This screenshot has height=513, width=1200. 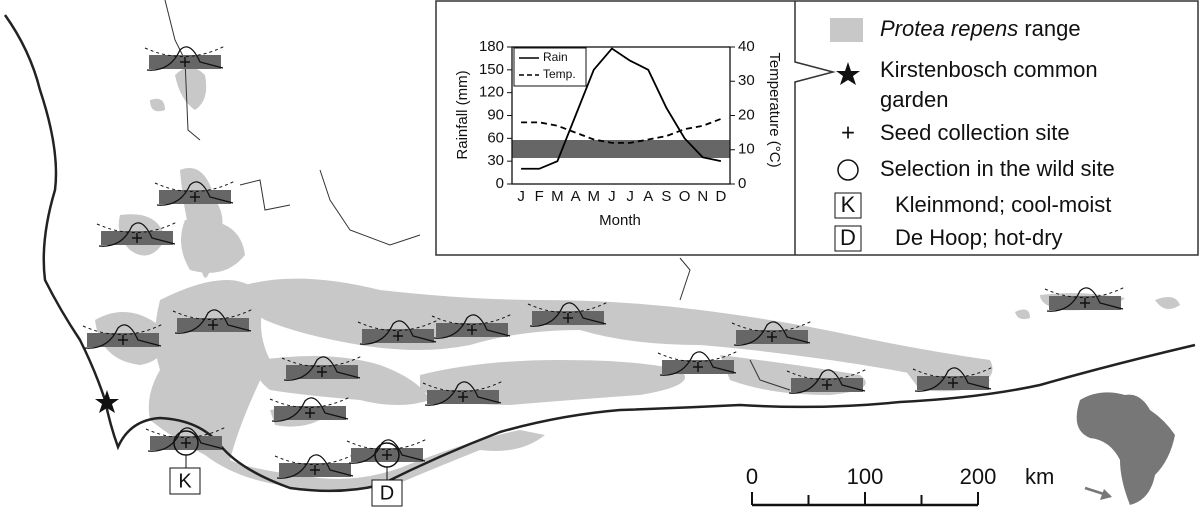 I want to click on k-symbol-box, so click(x=848, y=205).